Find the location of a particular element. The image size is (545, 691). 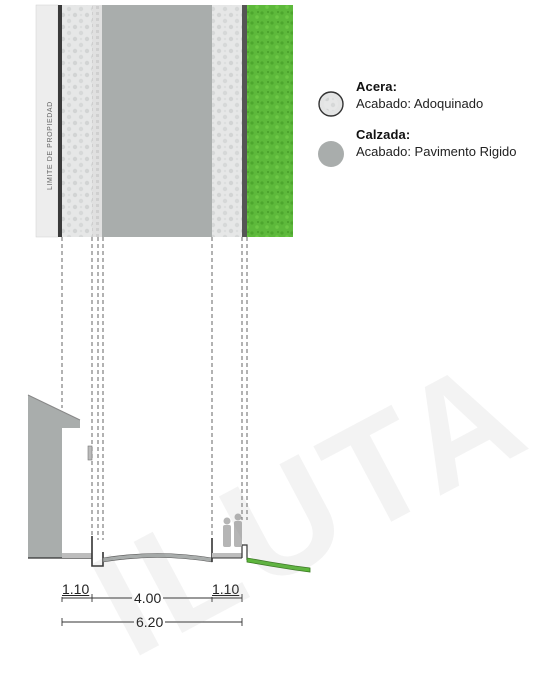

right-curb is located at coordinates (244, 121).